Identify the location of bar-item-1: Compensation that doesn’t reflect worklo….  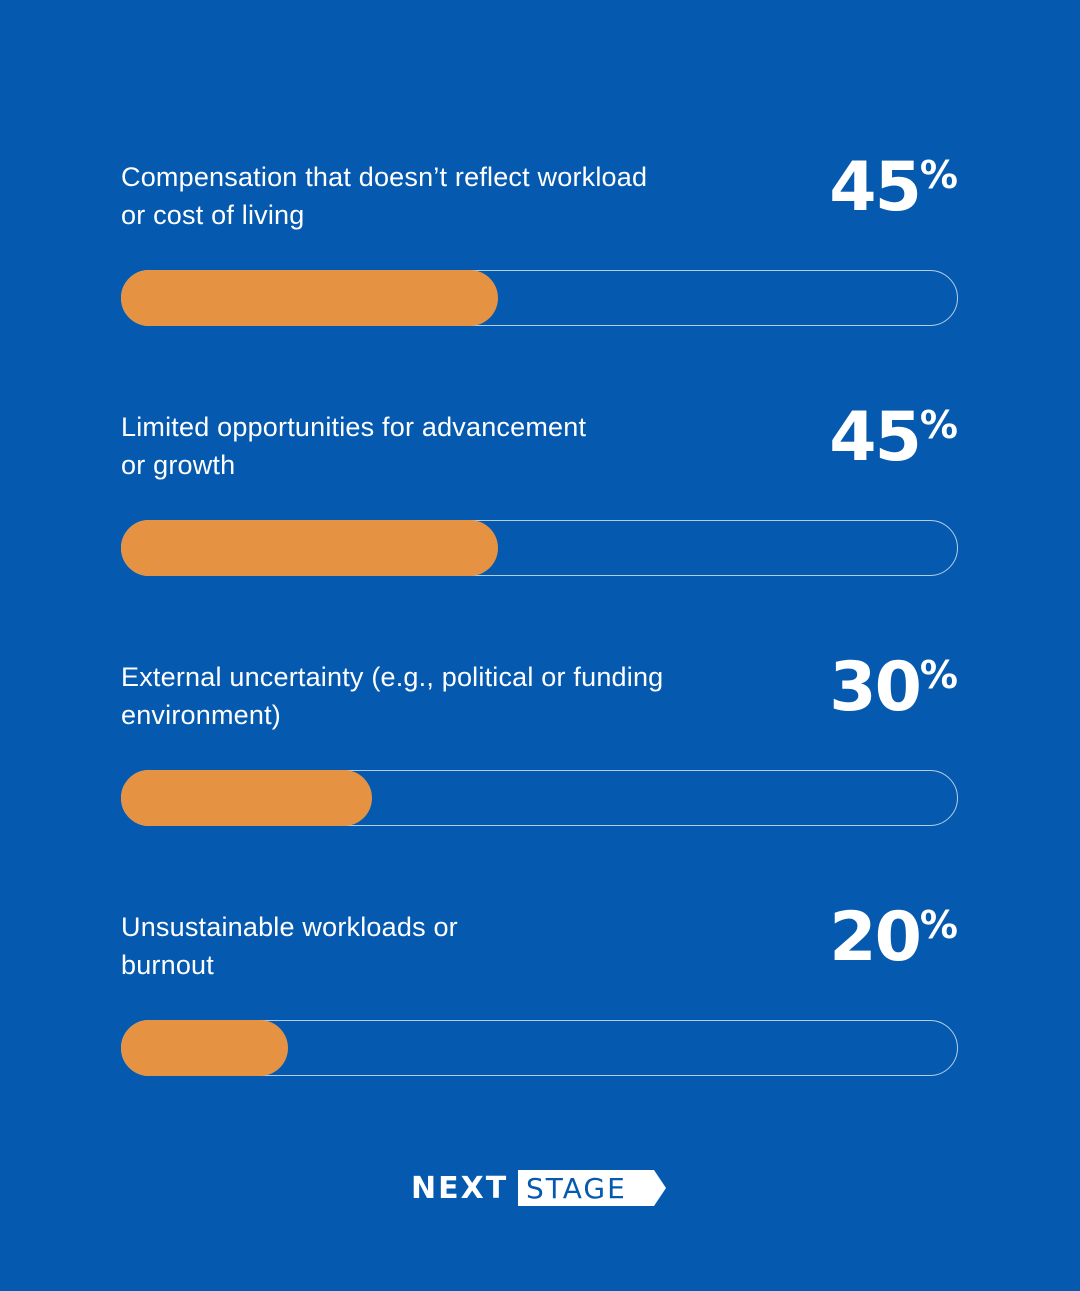
(539, 246).